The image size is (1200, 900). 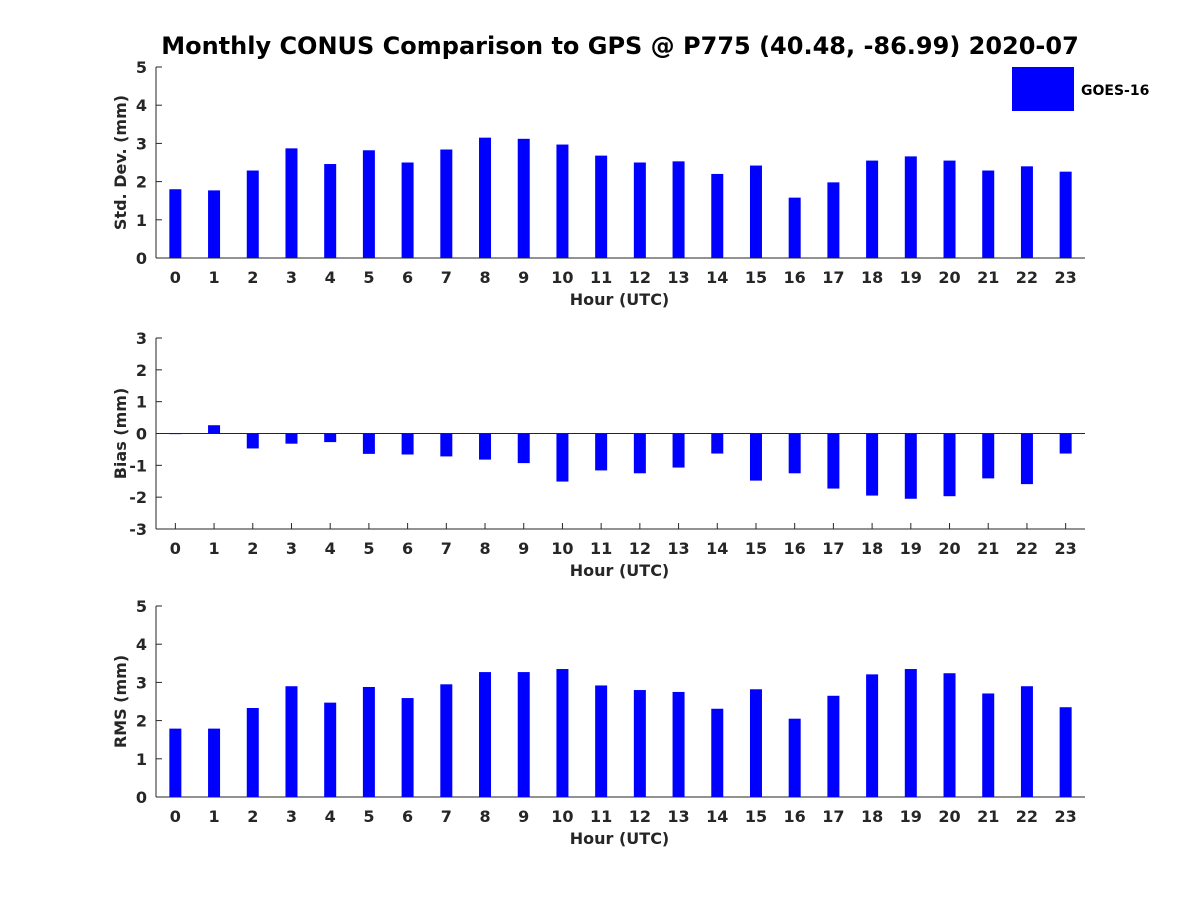 I want to click on x-tick-label: 3, so click(x=291, y=548).